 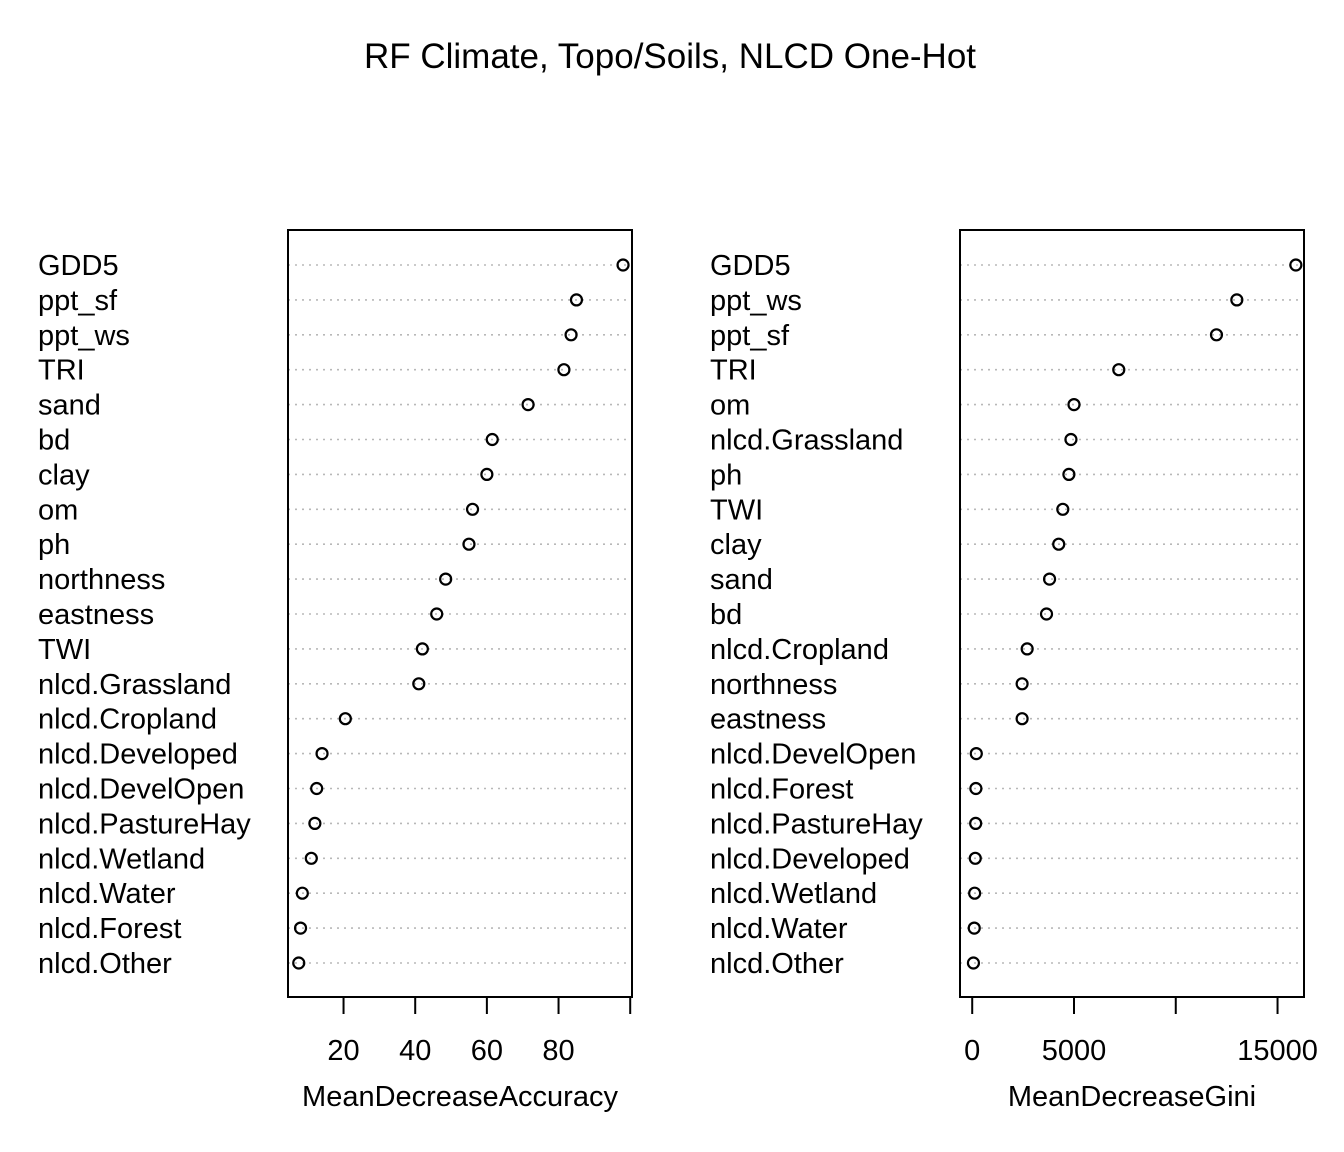 What do you see at coordinates (144, 824) in the screenshot?
I see `accuracy-variable-label: nlcd.PastureHay` at bounding box center [144, 824].